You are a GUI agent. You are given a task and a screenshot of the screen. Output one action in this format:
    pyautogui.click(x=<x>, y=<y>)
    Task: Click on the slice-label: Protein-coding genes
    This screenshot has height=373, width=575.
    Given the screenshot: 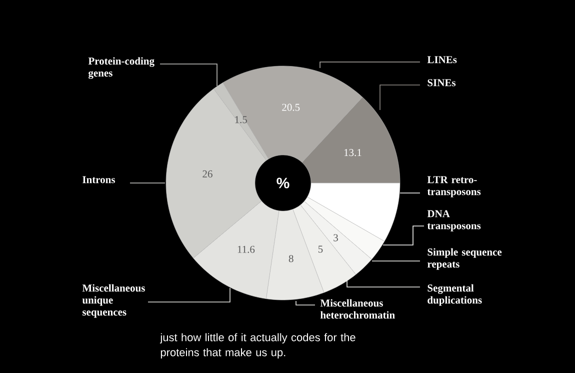 What is the action you would take?
    pyautogui.click(x=121, y=68)
    